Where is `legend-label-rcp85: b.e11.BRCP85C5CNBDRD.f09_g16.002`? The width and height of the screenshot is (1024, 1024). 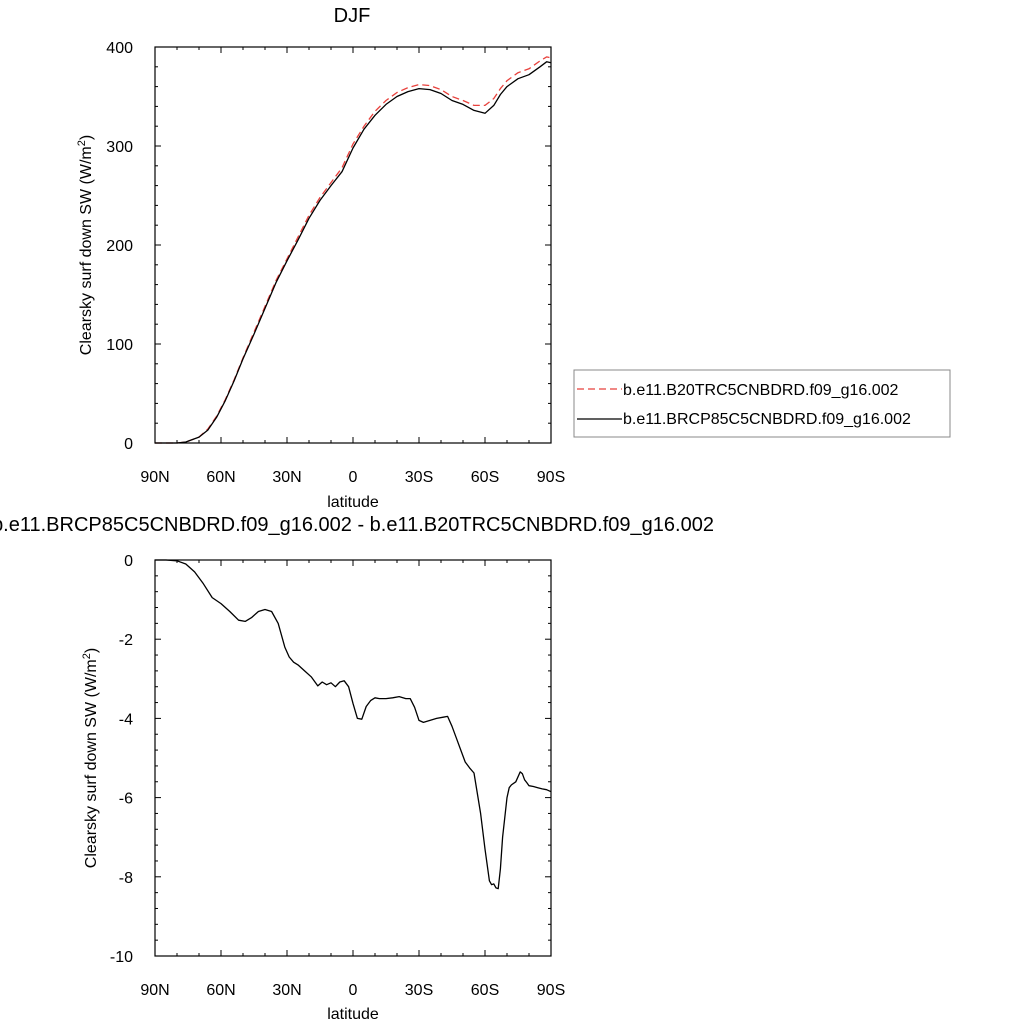 legend-label-rcp85: b.e11.BRCP85C5CNBDRD.f09_g16.002 is located at coordinates (767, 419).